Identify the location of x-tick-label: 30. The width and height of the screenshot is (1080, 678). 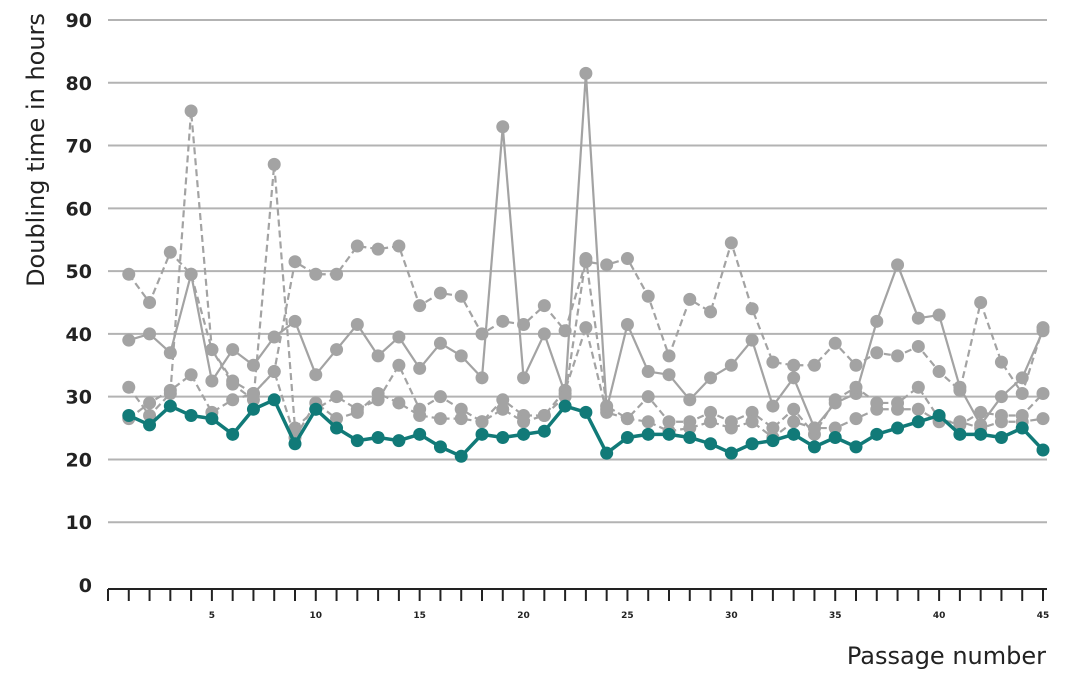
(731, 616).